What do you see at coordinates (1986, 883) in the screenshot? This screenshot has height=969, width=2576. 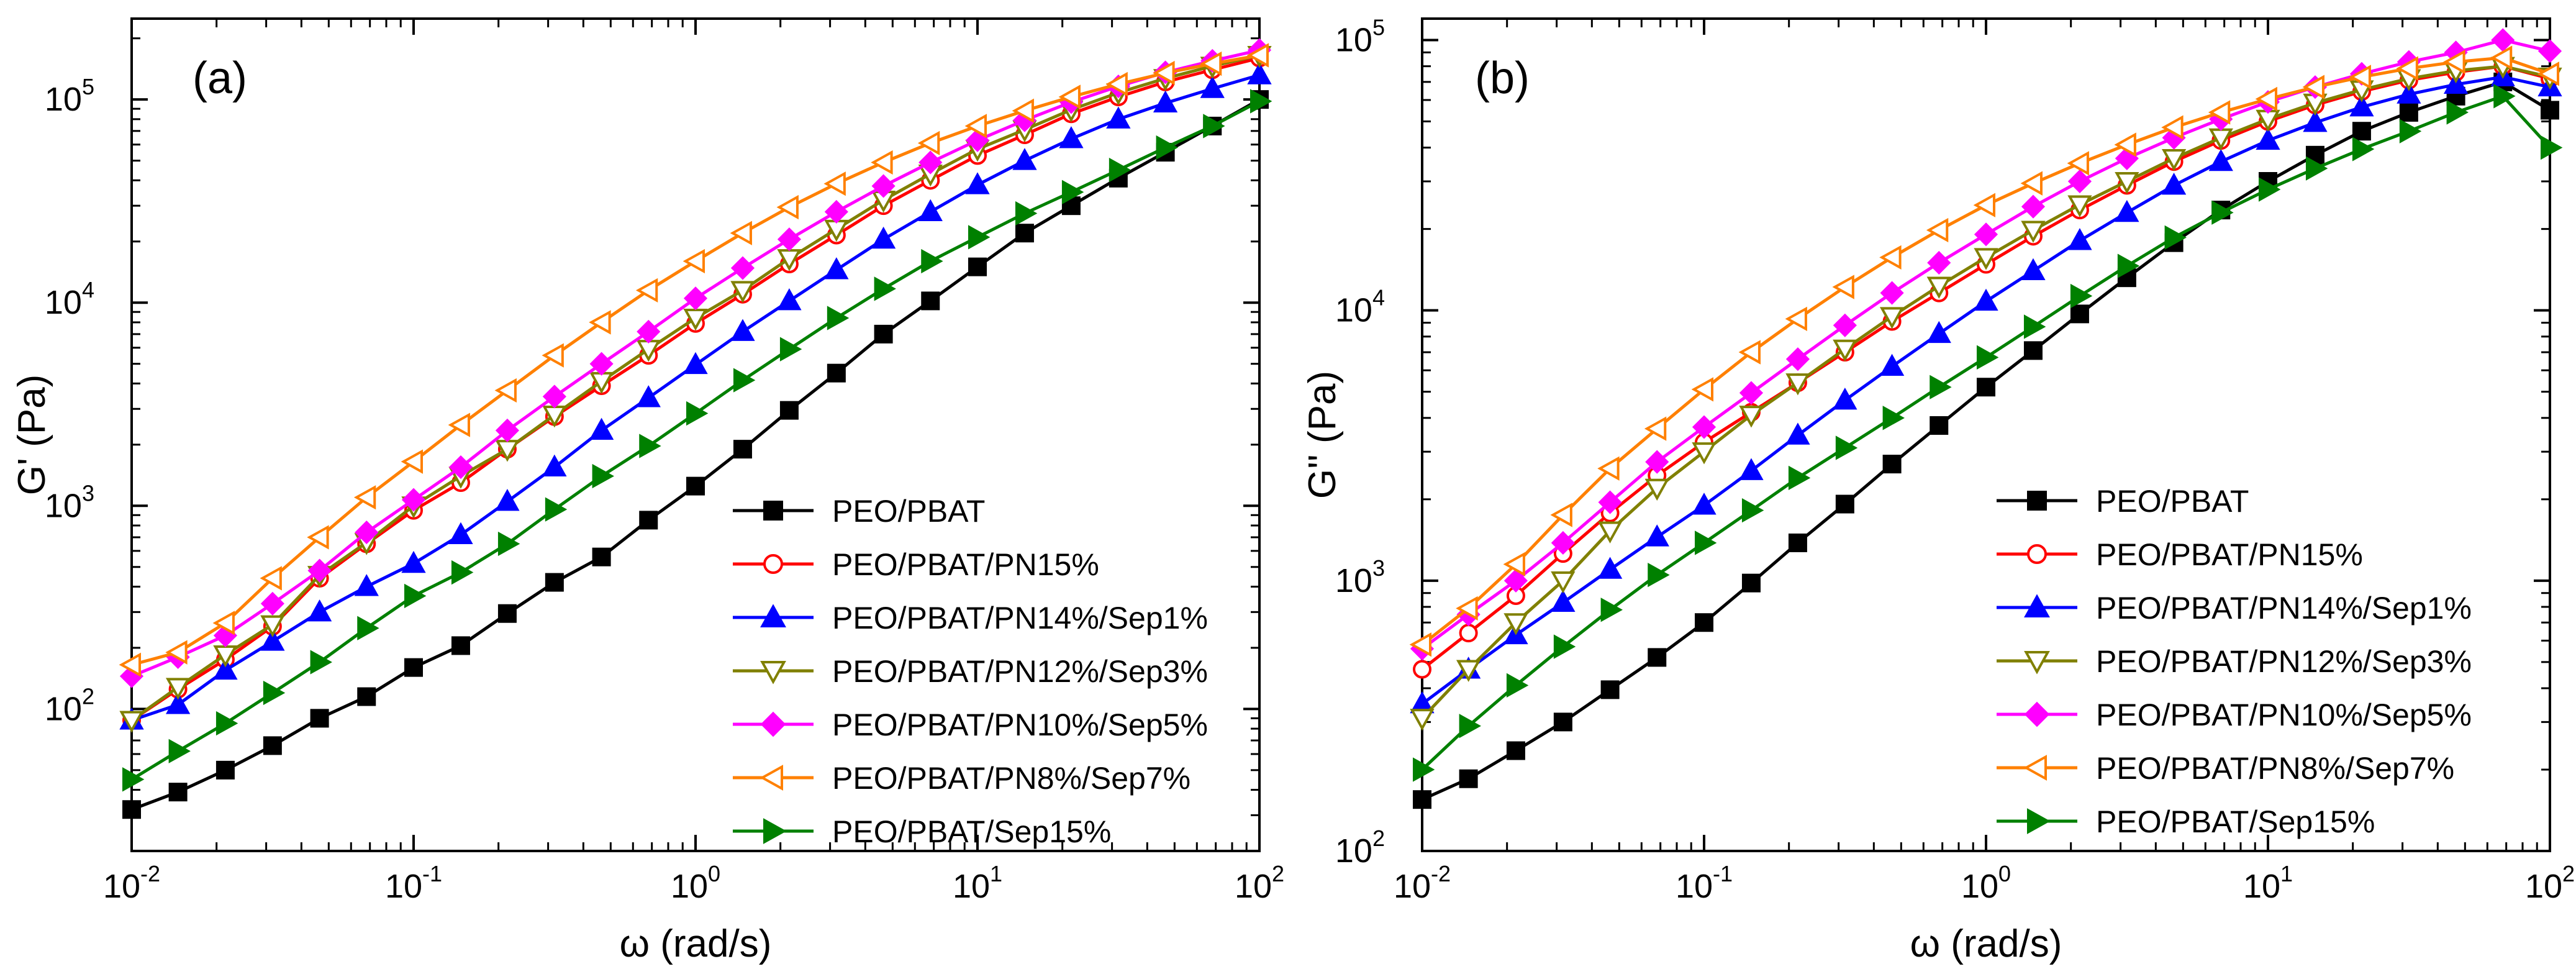 I see `x-tick-label: 10⁰` at bounding box center [1986, 883].